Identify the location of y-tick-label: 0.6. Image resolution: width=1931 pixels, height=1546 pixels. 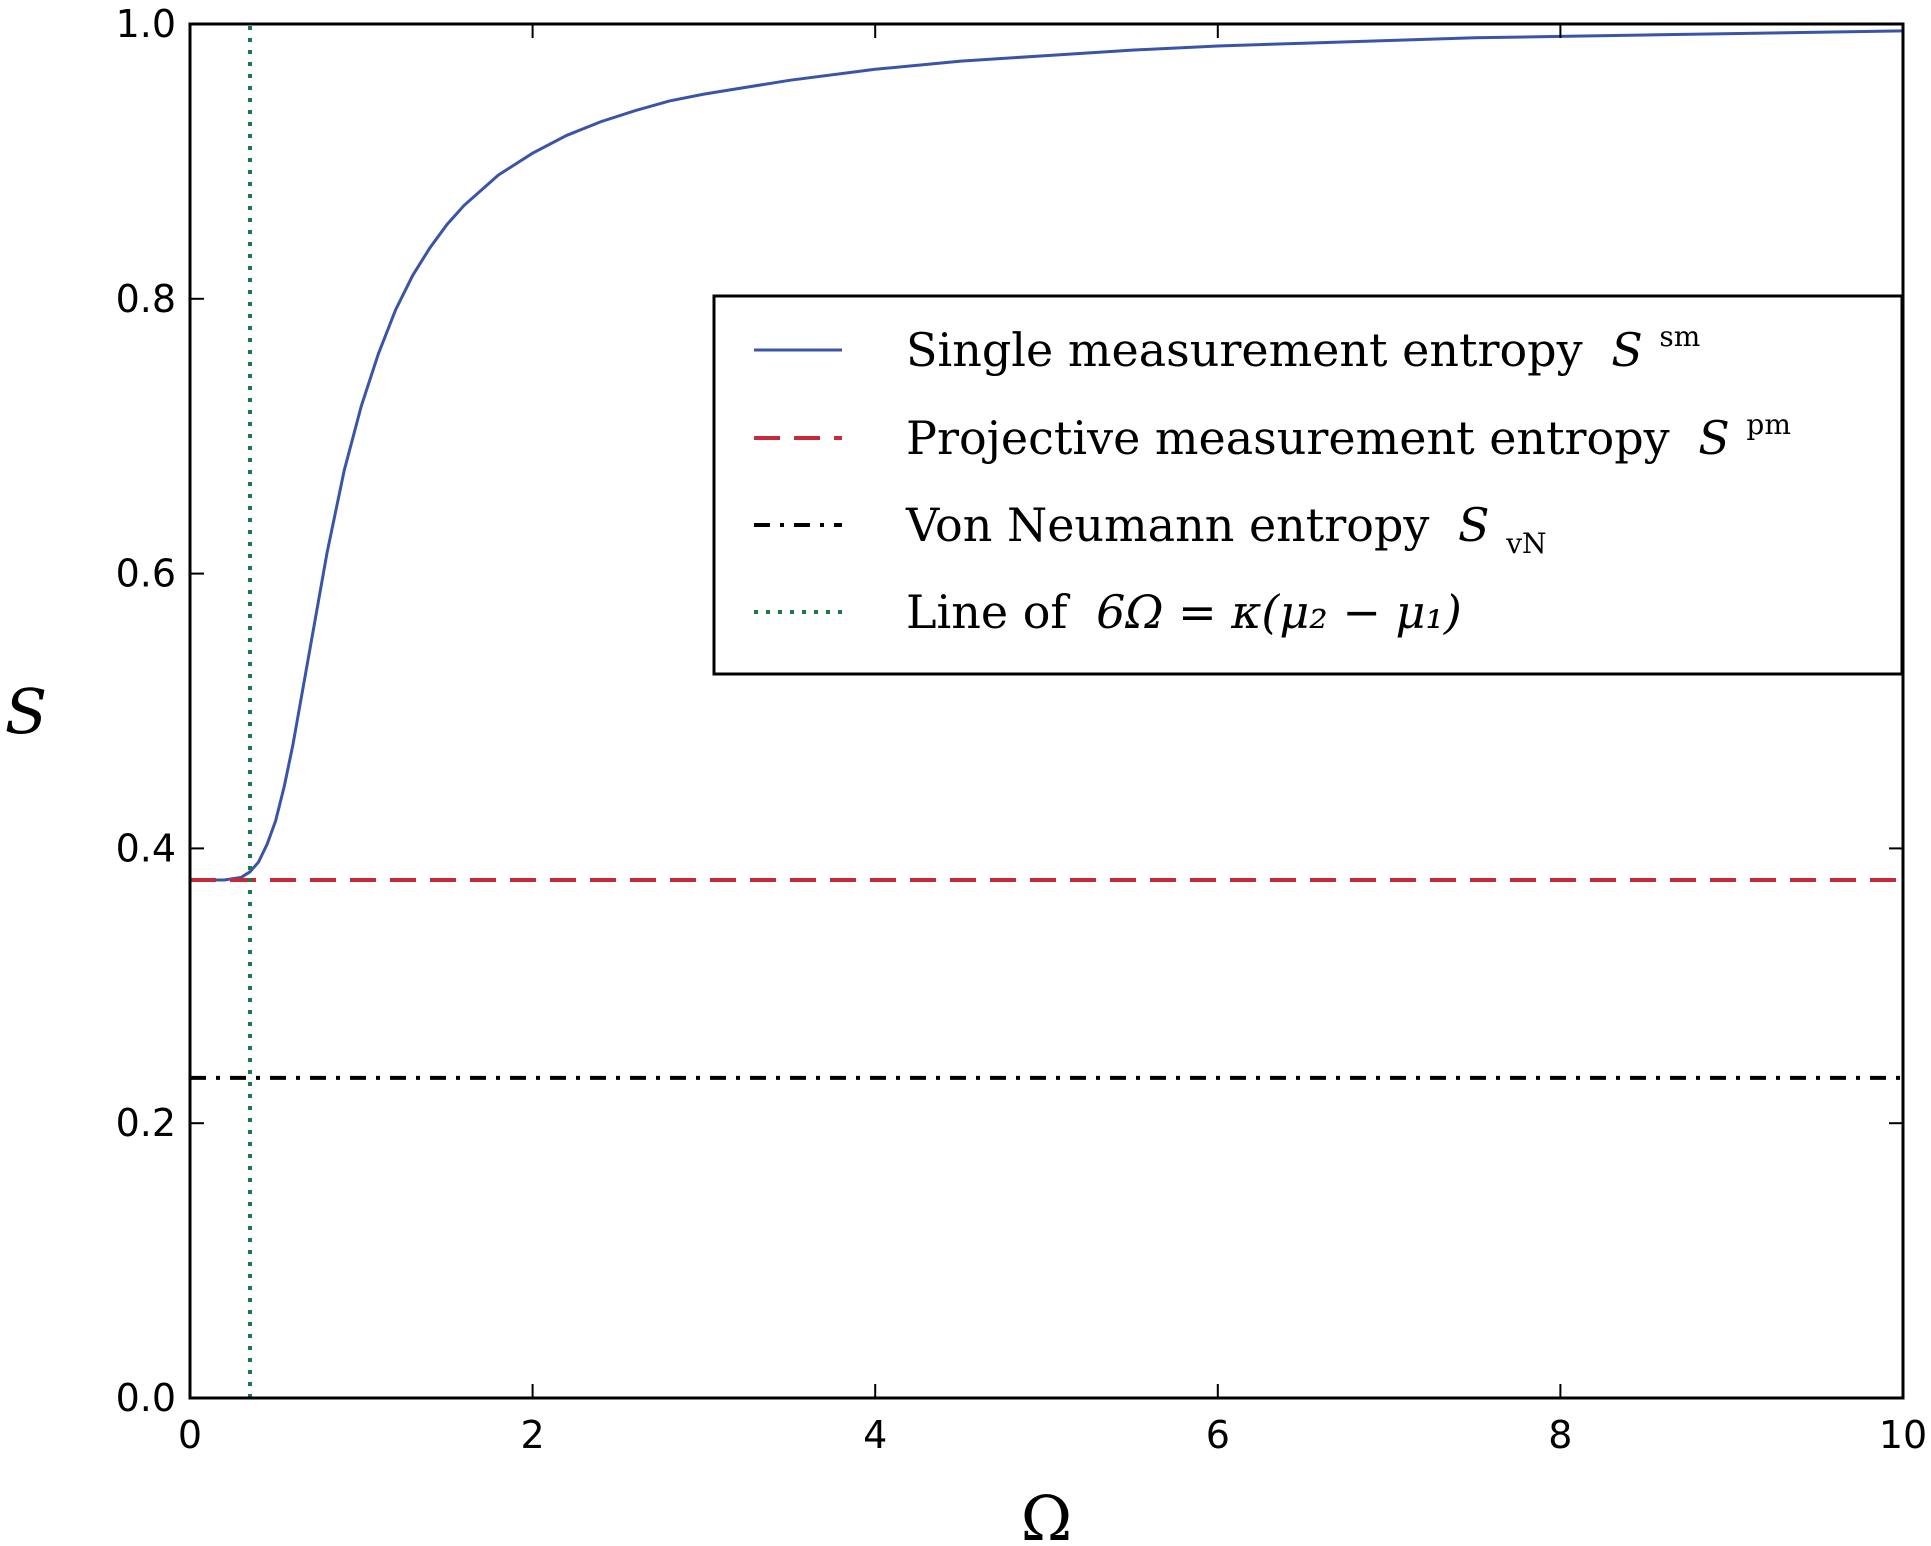
(146, 574).